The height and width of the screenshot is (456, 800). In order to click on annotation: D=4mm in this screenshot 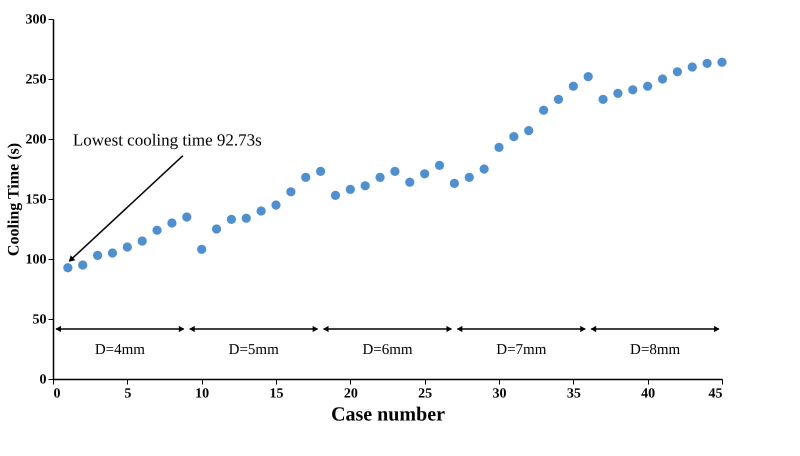, I will do `click(120, 350)`.